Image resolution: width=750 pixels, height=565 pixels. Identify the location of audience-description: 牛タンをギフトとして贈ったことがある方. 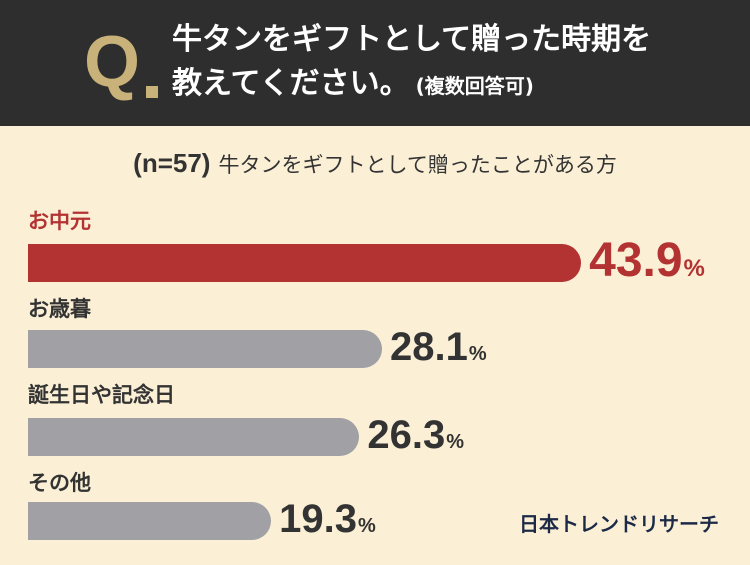
(417, 164).